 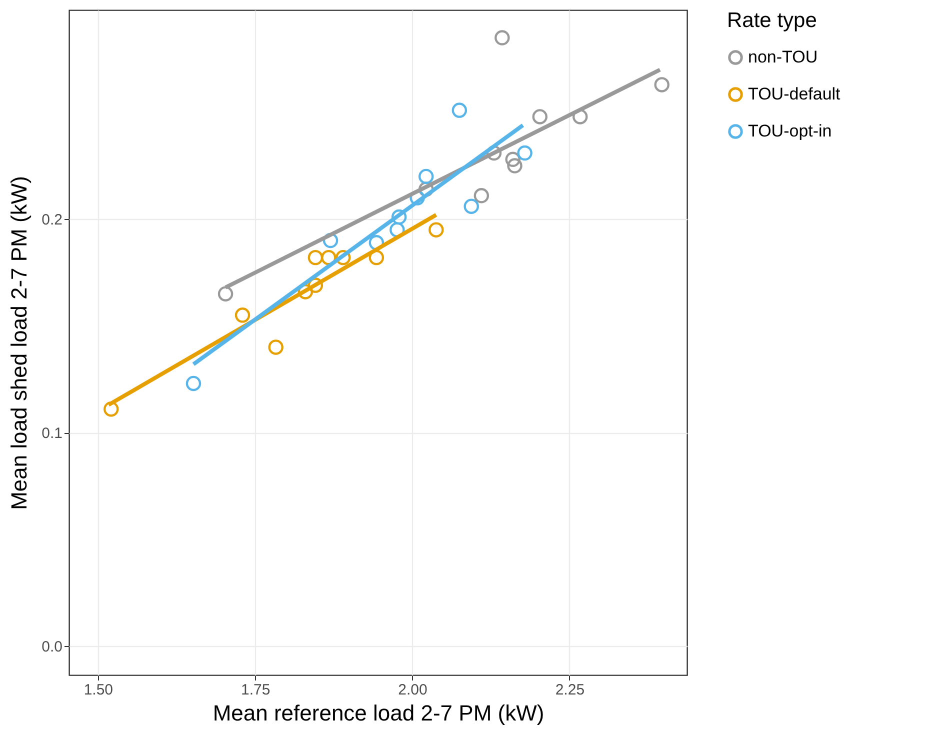 I want to click on legend-label: TOU-opt-in, so click(x=790, y=131).